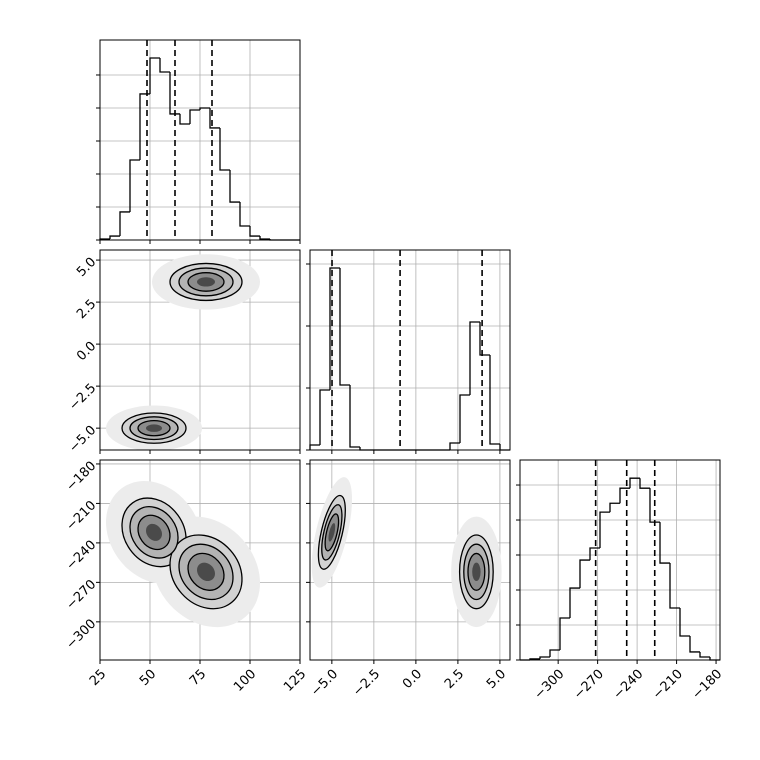 This screenshot has height=760, width=760. I want to click on x-tick-label: −180, so click(707, 685).